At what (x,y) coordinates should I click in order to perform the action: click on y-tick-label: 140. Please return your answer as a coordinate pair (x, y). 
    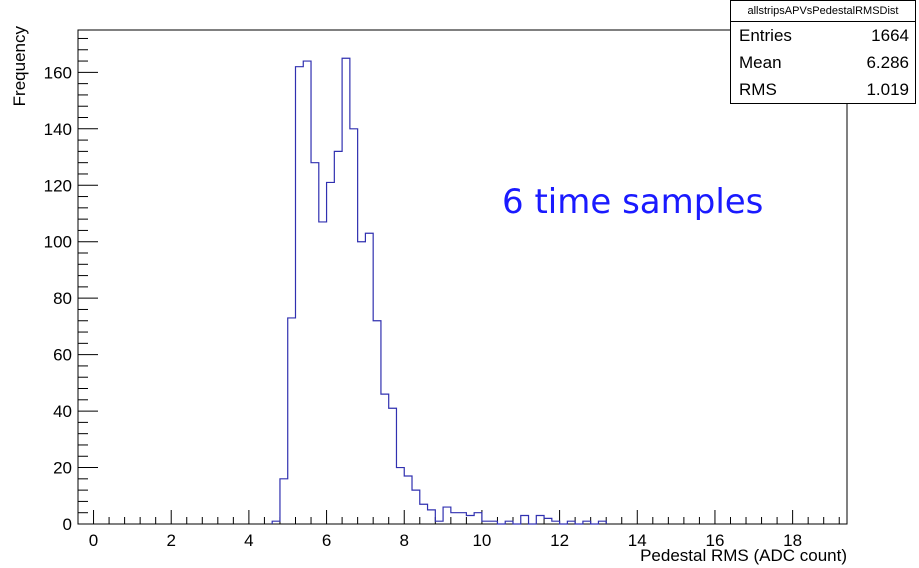
    Looking at the image, I should click on (58, 129).